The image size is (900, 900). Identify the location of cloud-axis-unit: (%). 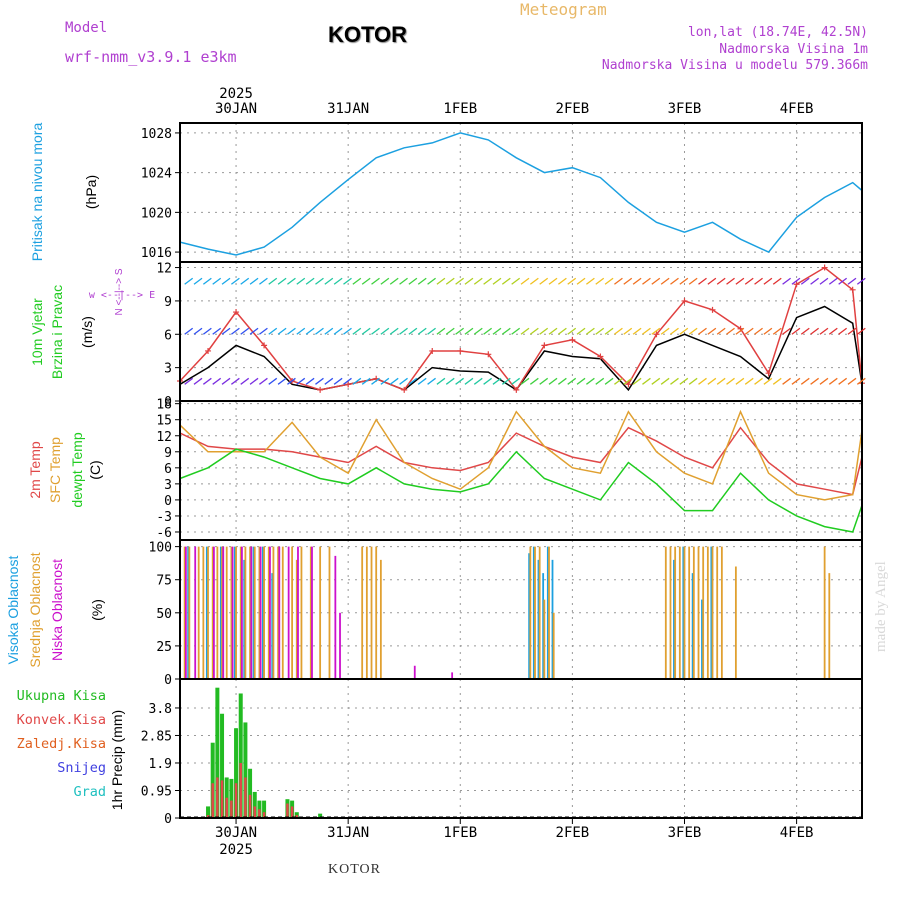
(97, 610).